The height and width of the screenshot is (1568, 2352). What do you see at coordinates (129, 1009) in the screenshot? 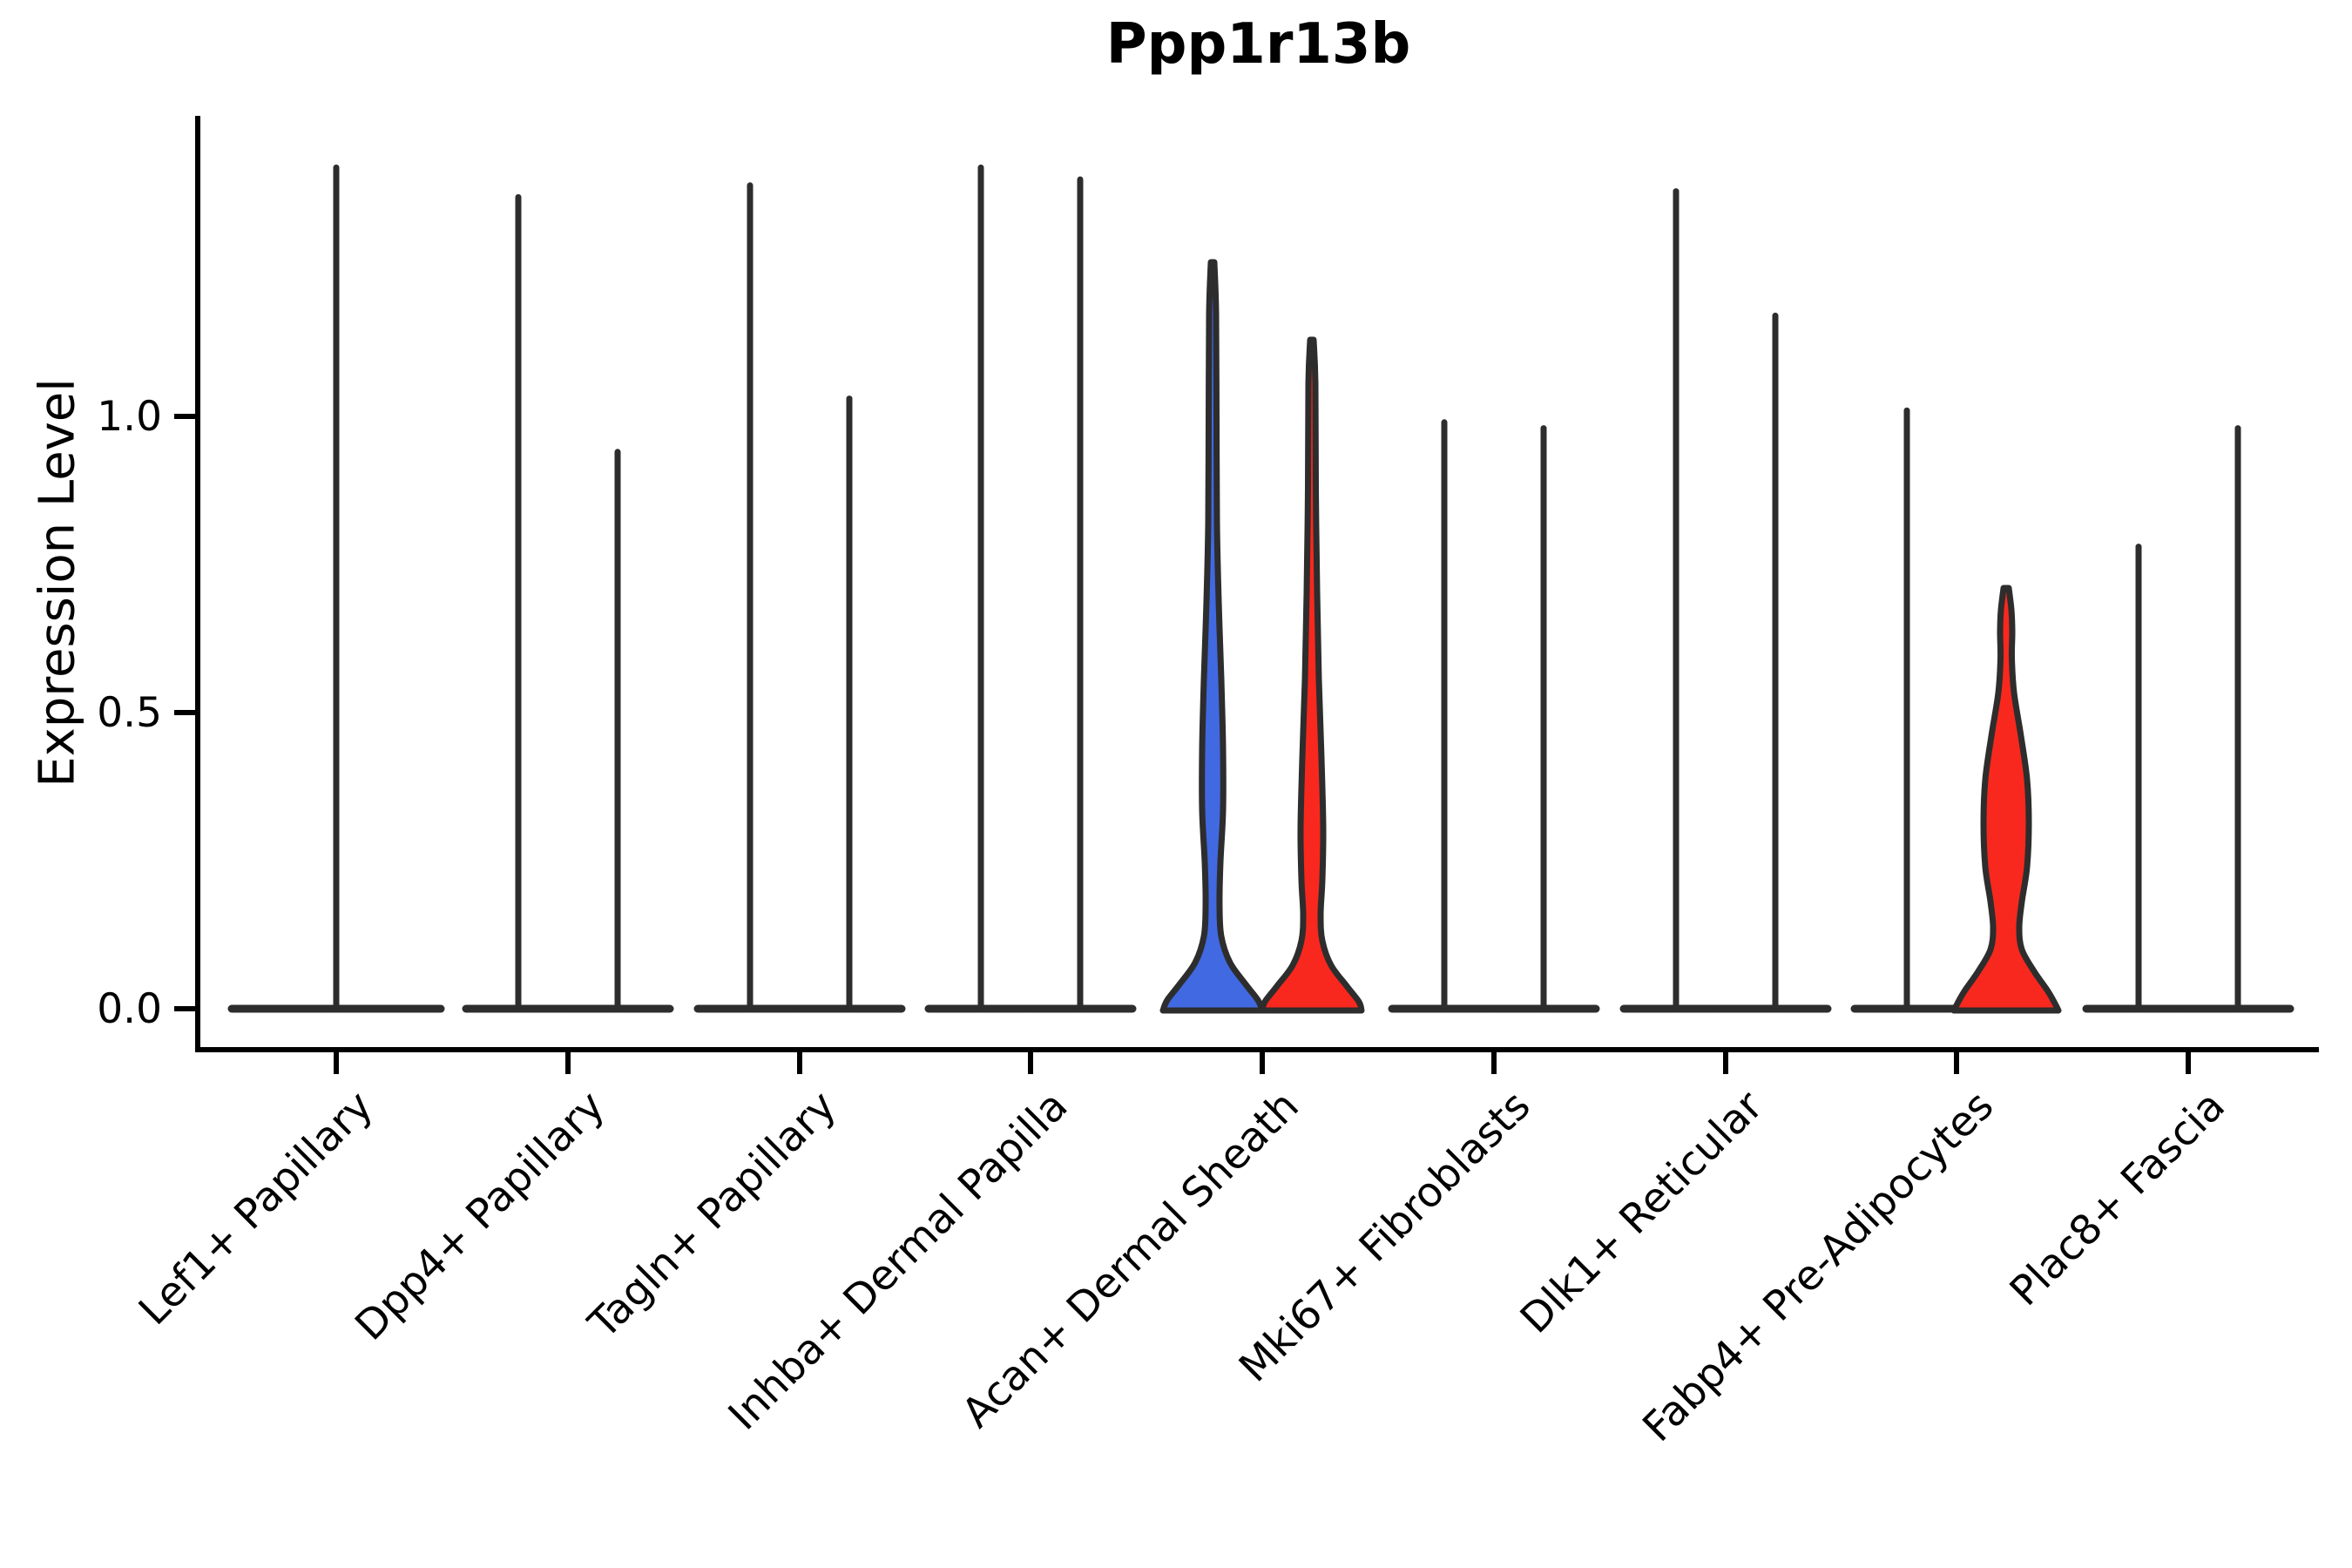
I see `y-tick-label-0.0: 0.0` at bounding box center [129, 1009].